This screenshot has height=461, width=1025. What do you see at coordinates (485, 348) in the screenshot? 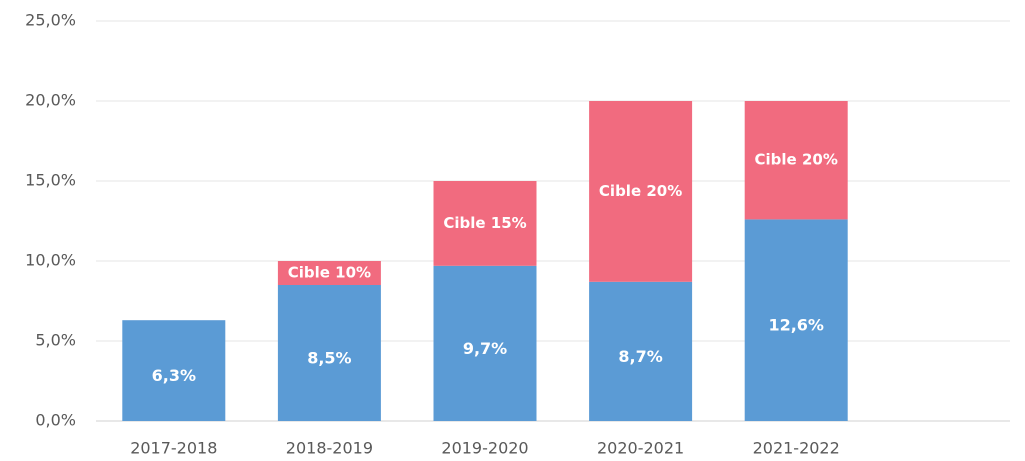
I see `data-label: 9,7%` at bounding box center [485, 348].